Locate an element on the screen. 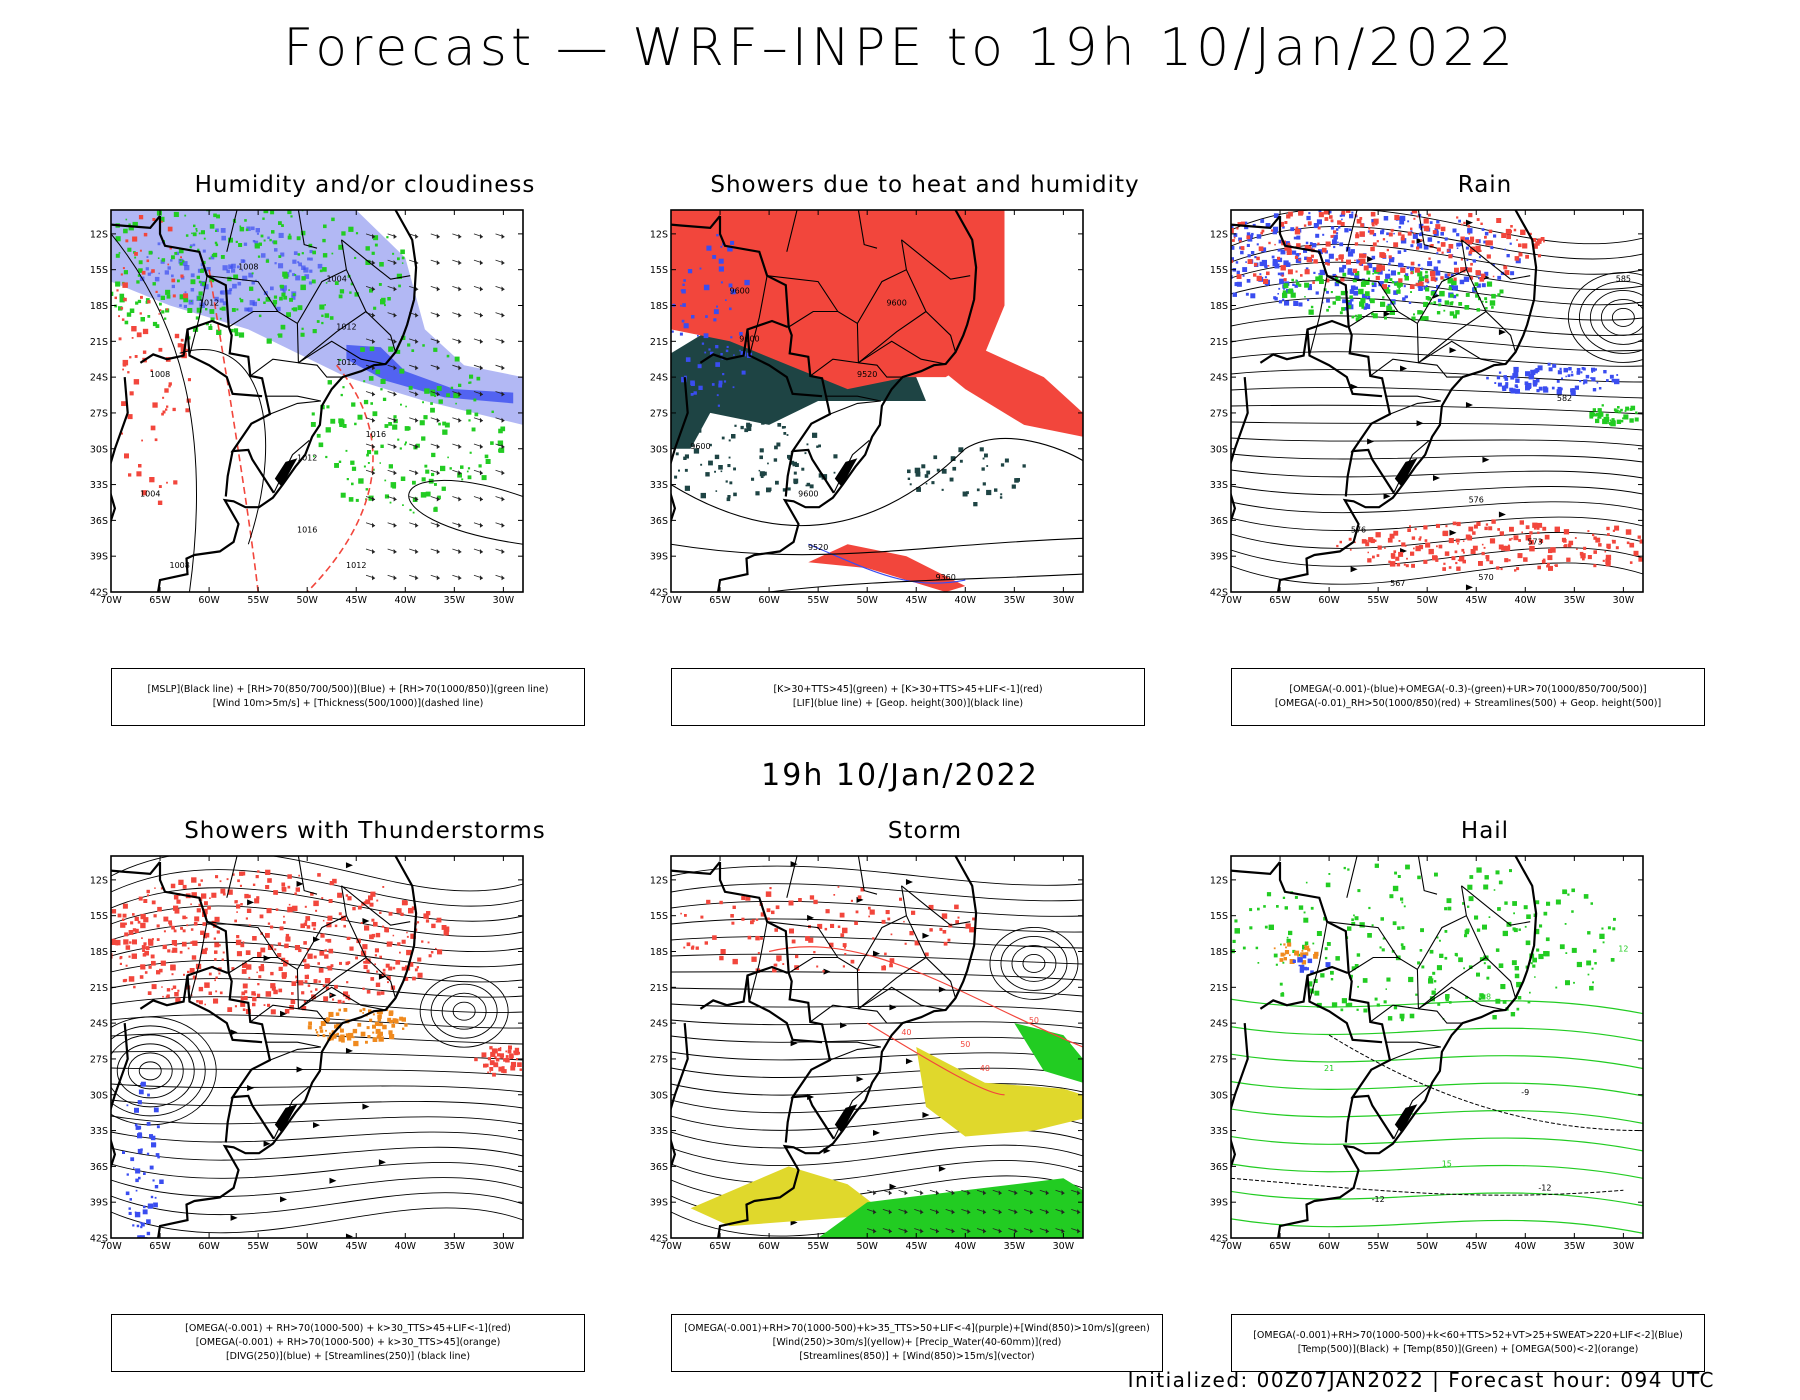 The height and width of the screenshot is (1400, 1800). coastline is located at coordinates (847, 401).